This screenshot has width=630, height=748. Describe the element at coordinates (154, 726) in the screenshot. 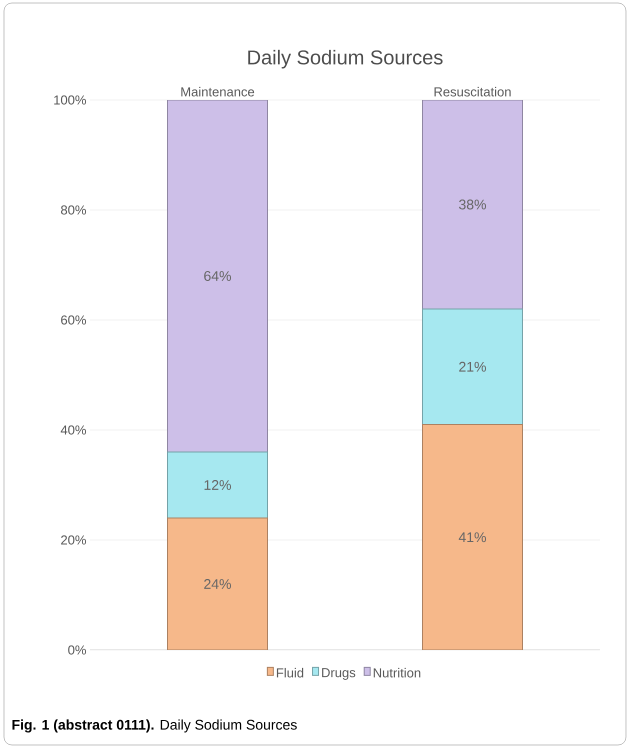

I see `text: Fig. 1 (abstract 0111). Daily Sodium Sources` at that location.